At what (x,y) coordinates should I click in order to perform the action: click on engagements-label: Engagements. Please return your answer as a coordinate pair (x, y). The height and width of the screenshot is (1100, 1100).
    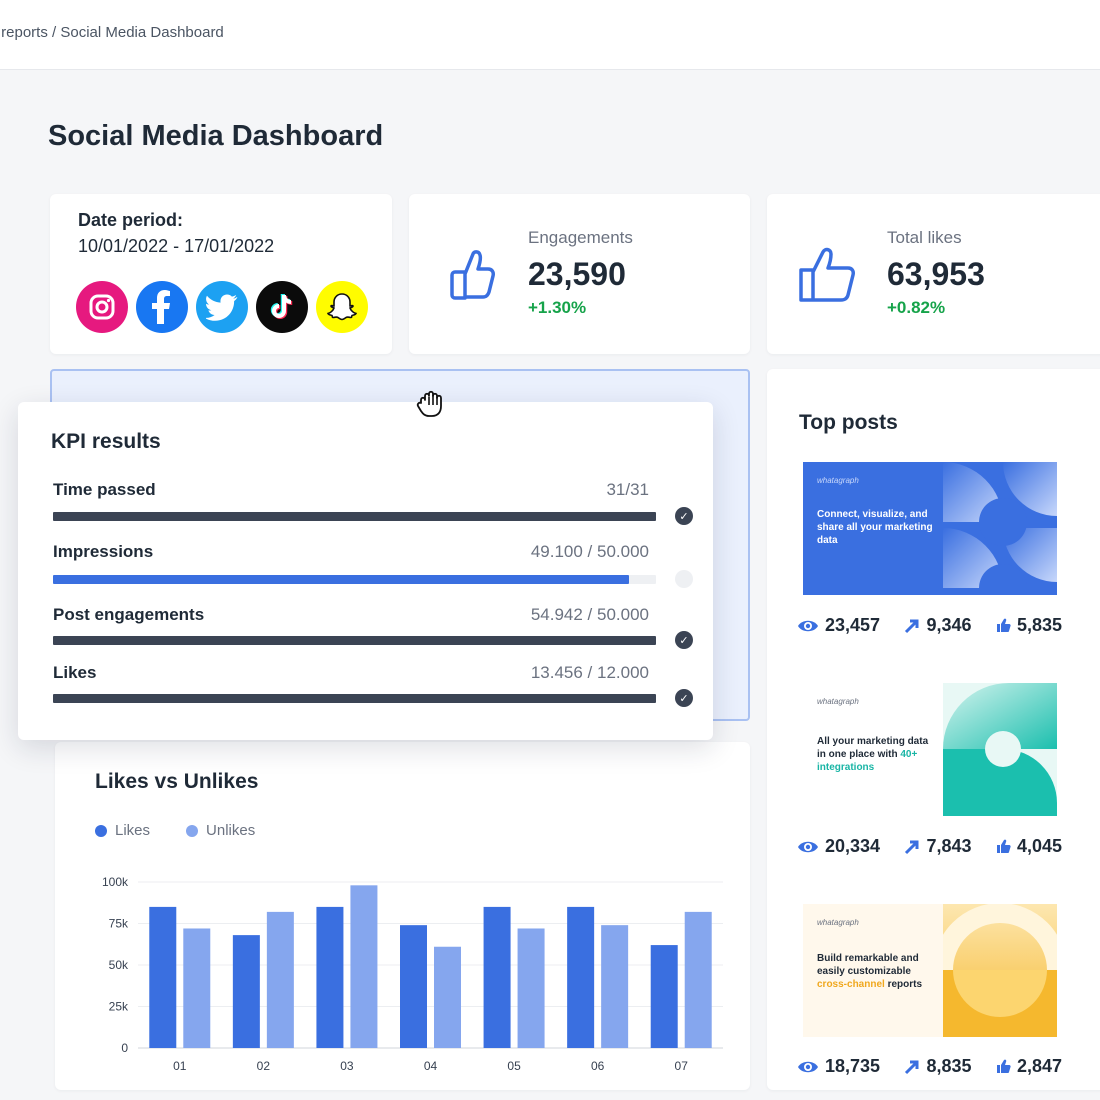
    Looking at the image, I should click on (580, 237).